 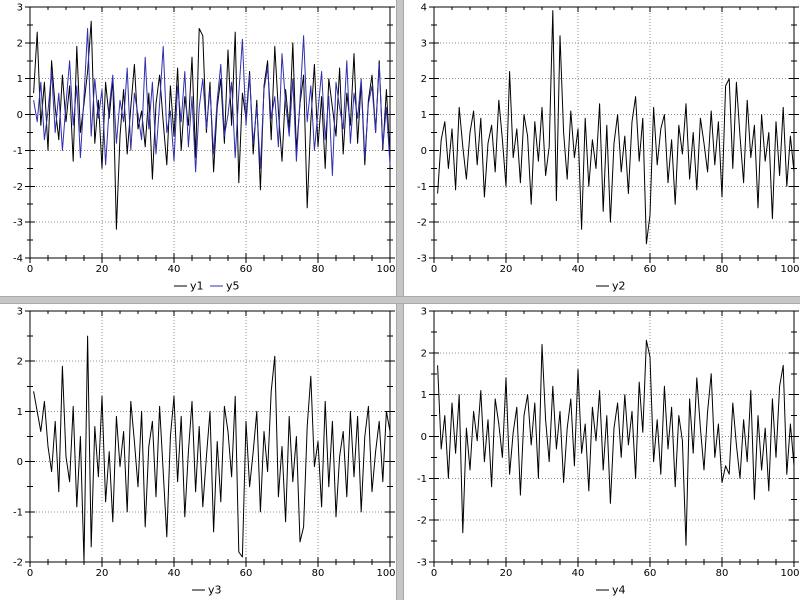 What do you see at coordinates (611, 286) in the screenshot?
I see `legend: y2` at bounding box center [611, 286].